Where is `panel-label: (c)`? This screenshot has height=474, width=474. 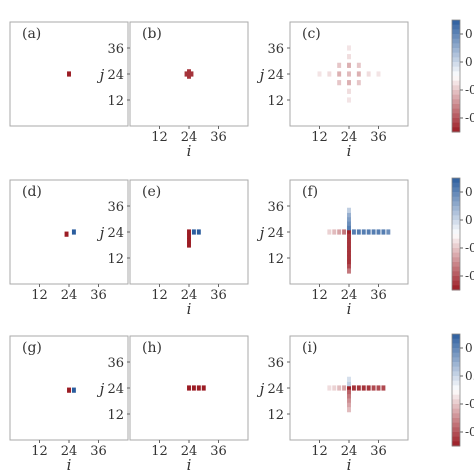 panel-label: (c) is located at coordinates (311, 34).